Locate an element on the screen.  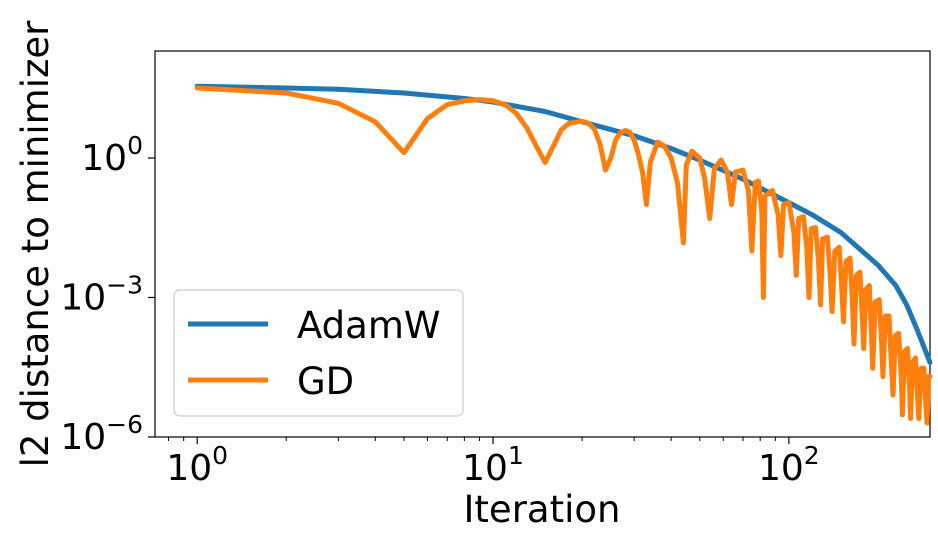
y-axis-label: l2 distance to minimizer is located at coordinates (35, 244).